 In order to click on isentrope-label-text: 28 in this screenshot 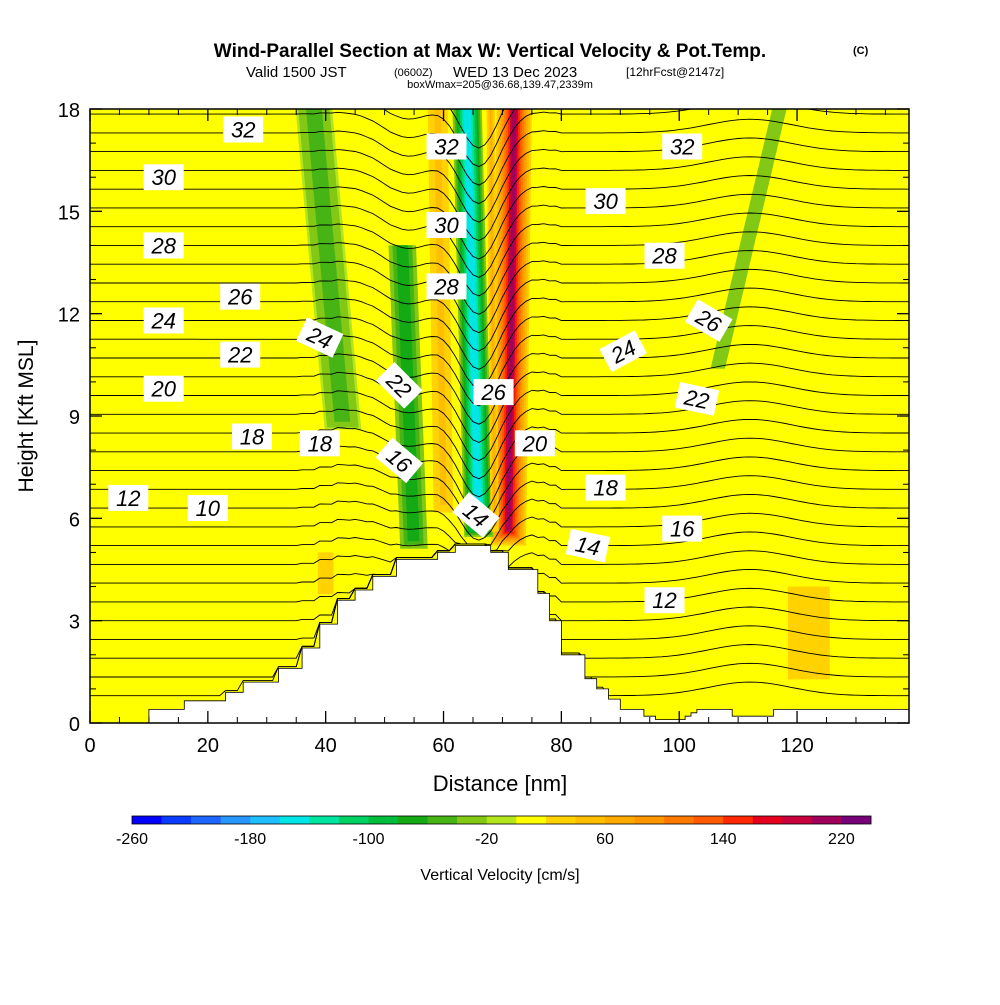, I will do `click(446, 286)`.